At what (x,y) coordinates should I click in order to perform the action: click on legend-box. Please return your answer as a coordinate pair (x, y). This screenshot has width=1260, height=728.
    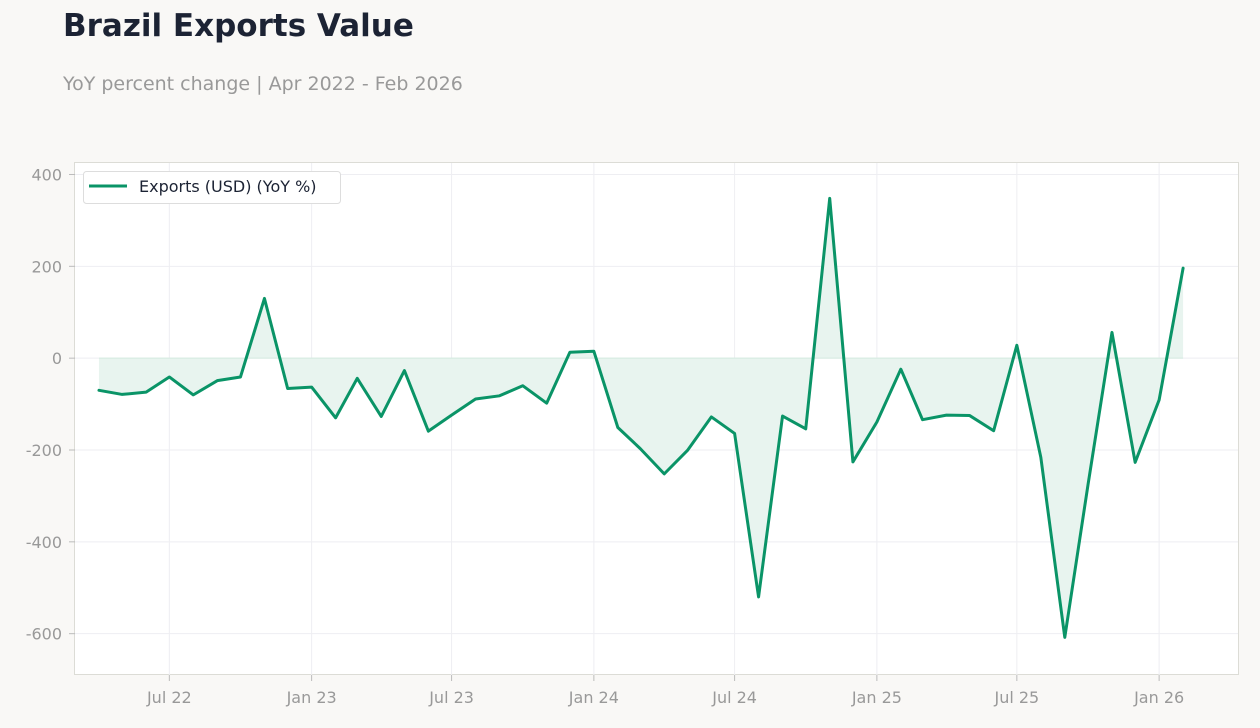
    Looking at the image, I should click on (212, 187).